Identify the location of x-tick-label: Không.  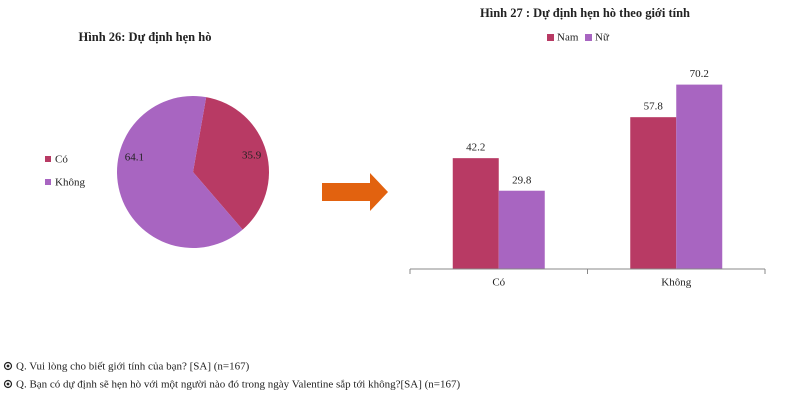
(676, 283).